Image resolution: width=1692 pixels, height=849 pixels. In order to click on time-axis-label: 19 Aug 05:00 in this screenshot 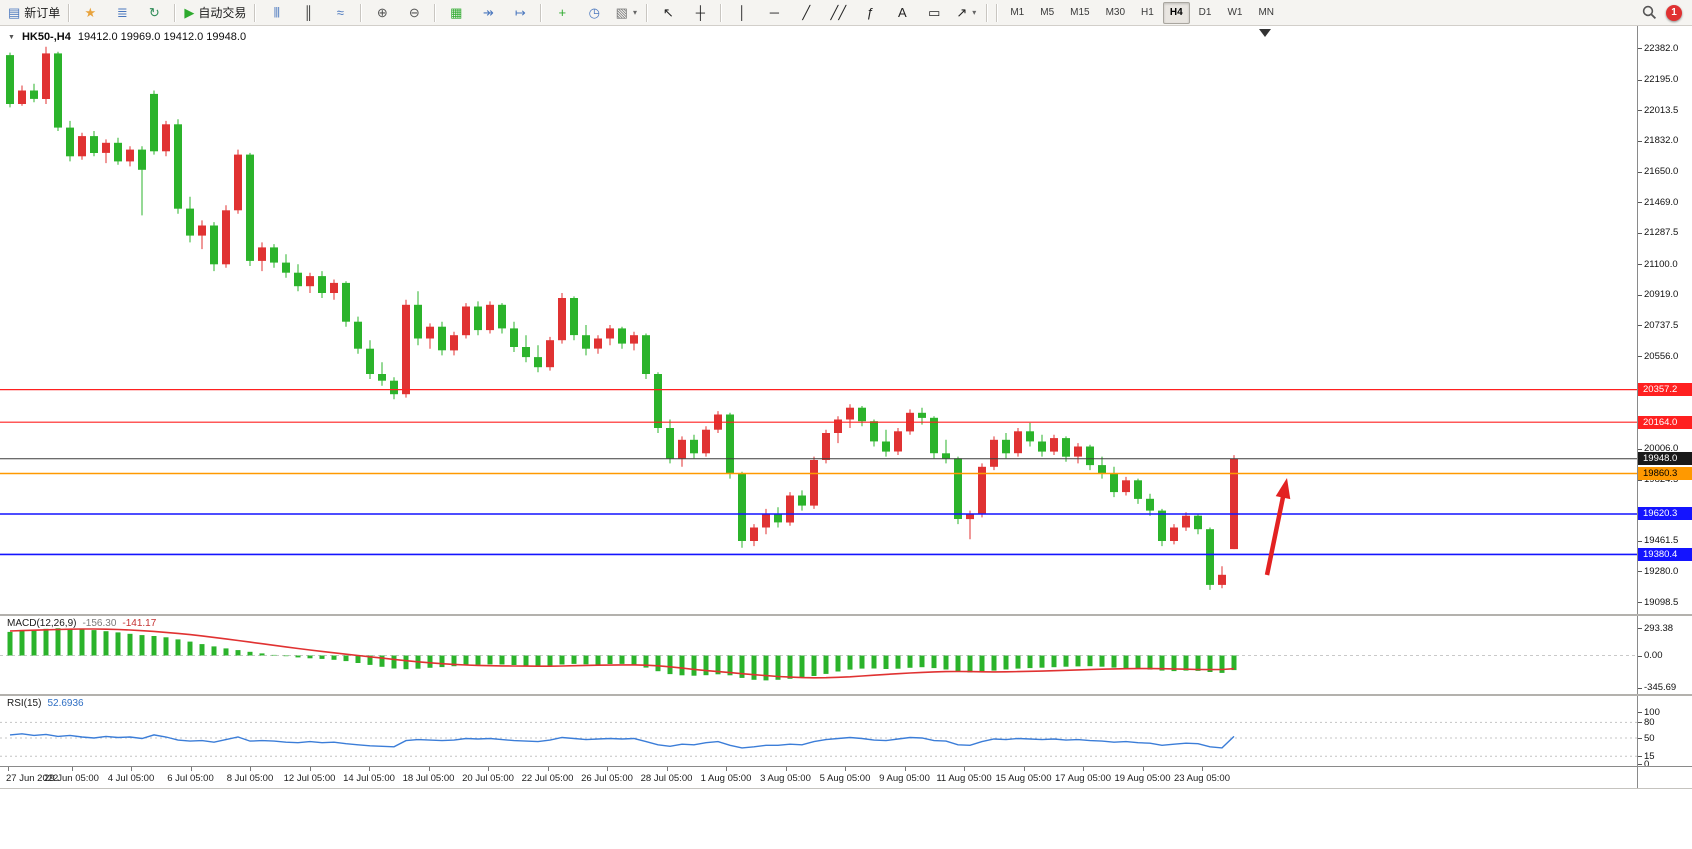, I will do `click(1142, 778)`.